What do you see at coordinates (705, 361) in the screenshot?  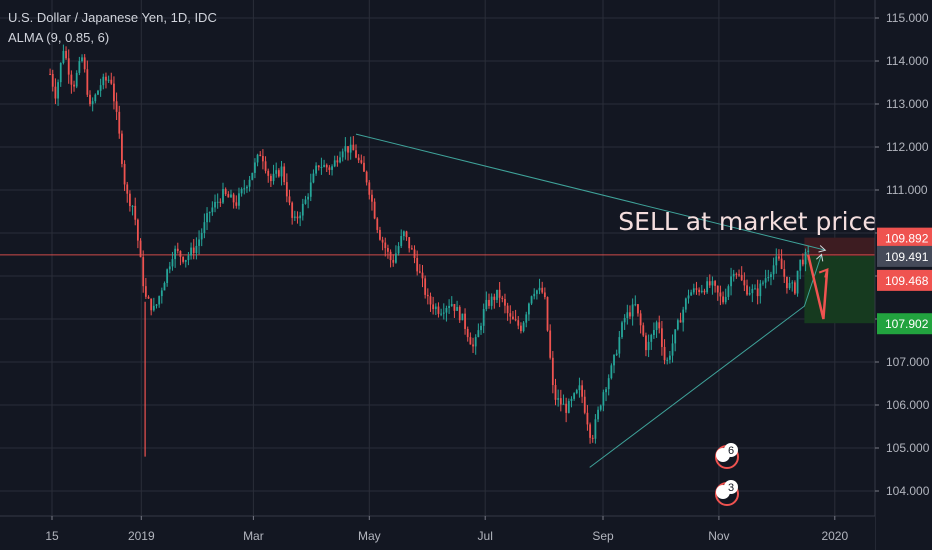 I see `support-trendline` at bounding box center [705, 361].